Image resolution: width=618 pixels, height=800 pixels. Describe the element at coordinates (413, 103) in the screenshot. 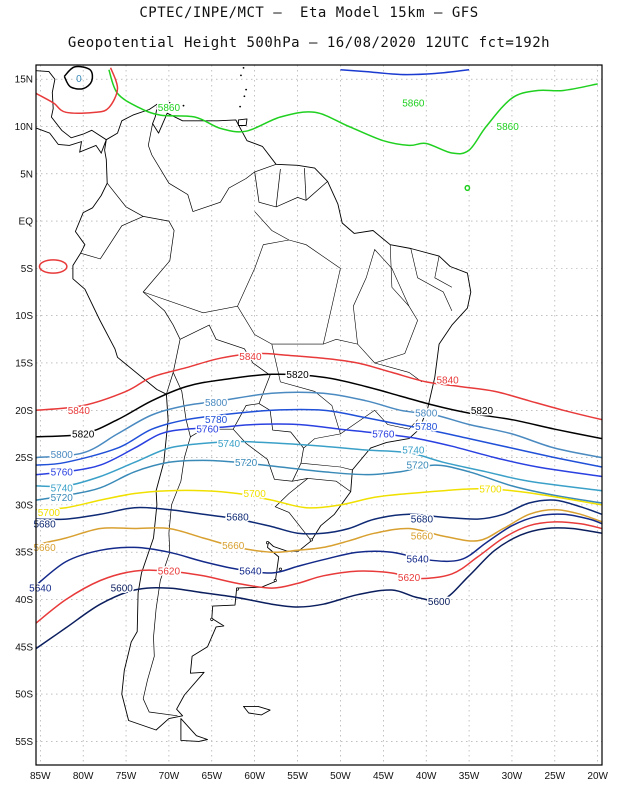

I see `contour-label-5860: 5860` at that location.